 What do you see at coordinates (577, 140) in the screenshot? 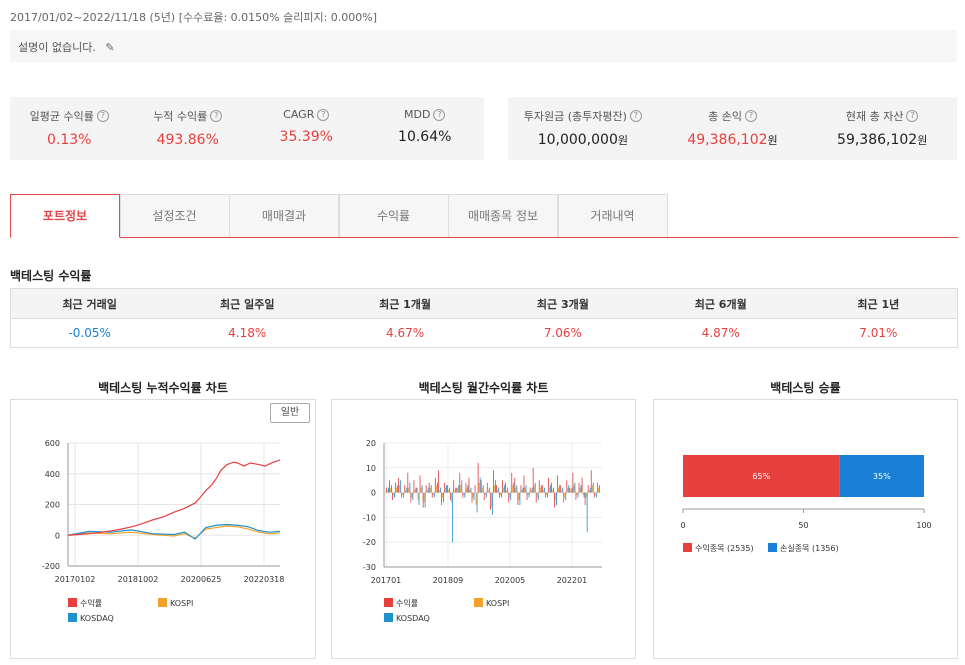
I see `stat-value-text: 10,000,000` at bounding box center [577, 140].